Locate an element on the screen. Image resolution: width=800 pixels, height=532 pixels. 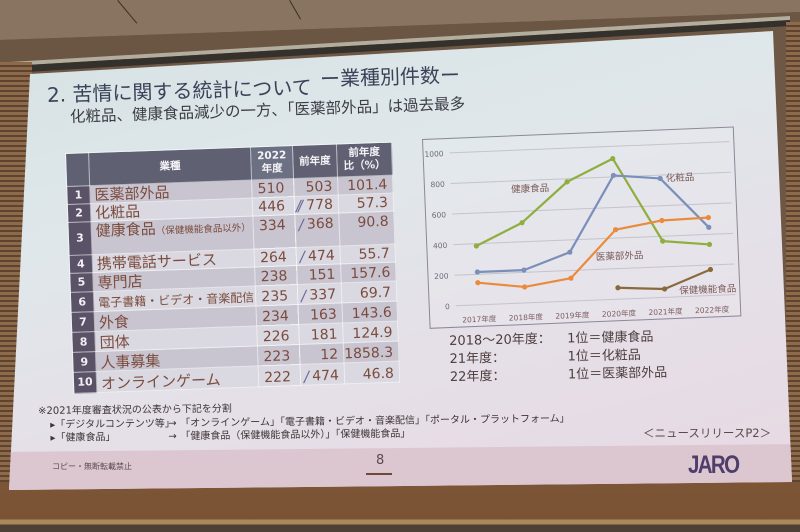
ratio-cell: 57.3 is located at coordinates (366, 203).